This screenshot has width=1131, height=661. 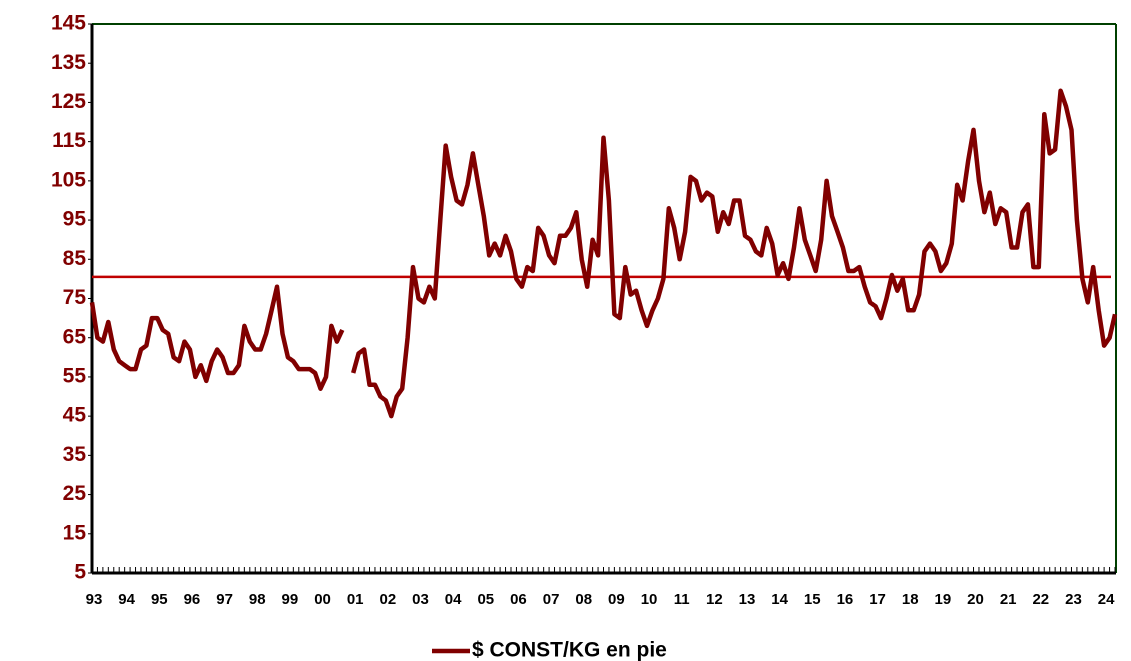 I want to click on x-tick-label: 20, so click(x=975, y=599).